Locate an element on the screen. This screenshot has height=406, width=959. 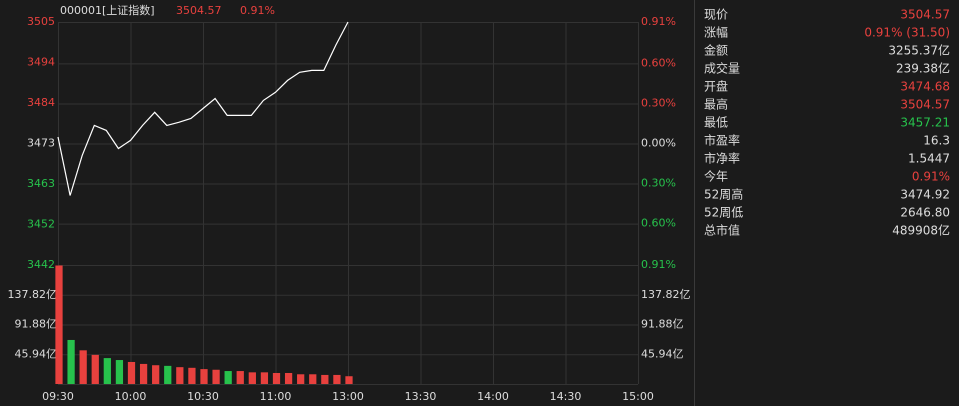
y2-tick-label: 0.00% is located at coordinates (658, 143).